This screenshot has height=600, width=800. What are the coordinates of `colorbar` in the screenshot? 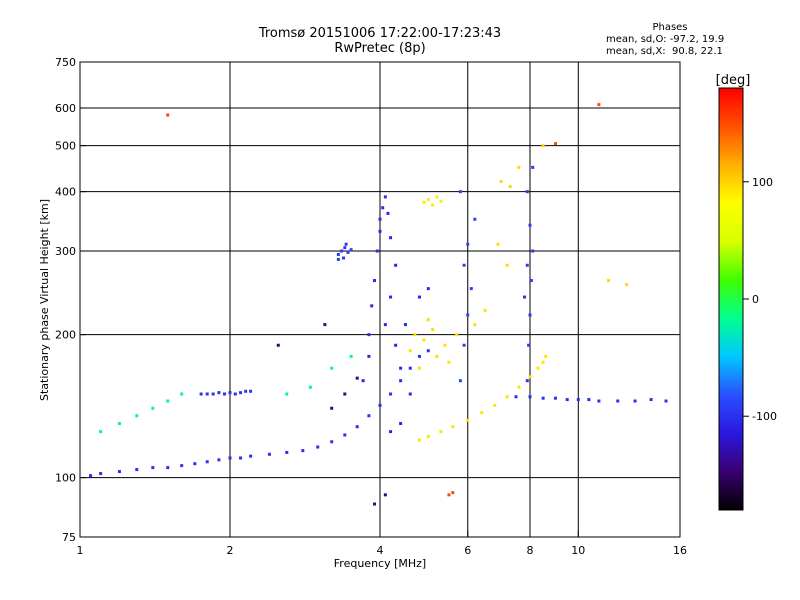 It's located at (731, 299).